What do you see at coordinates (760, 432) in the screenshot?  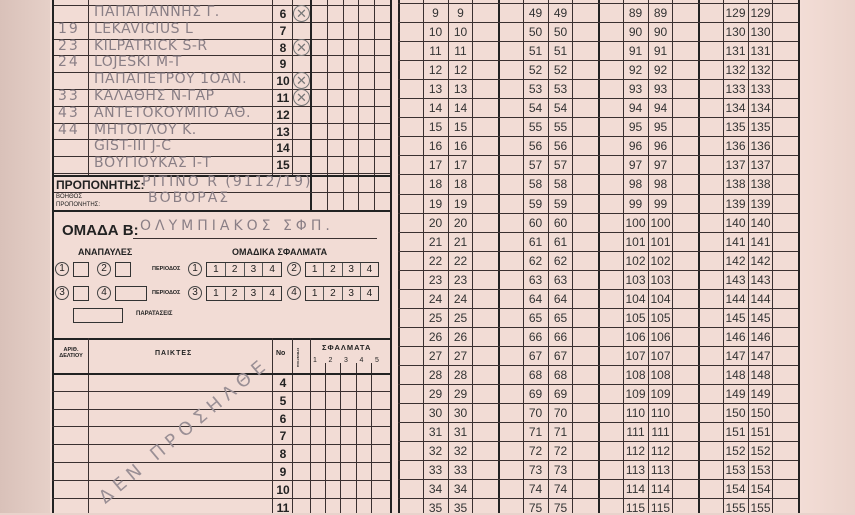 I see `score-cell-team-b: 151` at bounding box center [760, 432].